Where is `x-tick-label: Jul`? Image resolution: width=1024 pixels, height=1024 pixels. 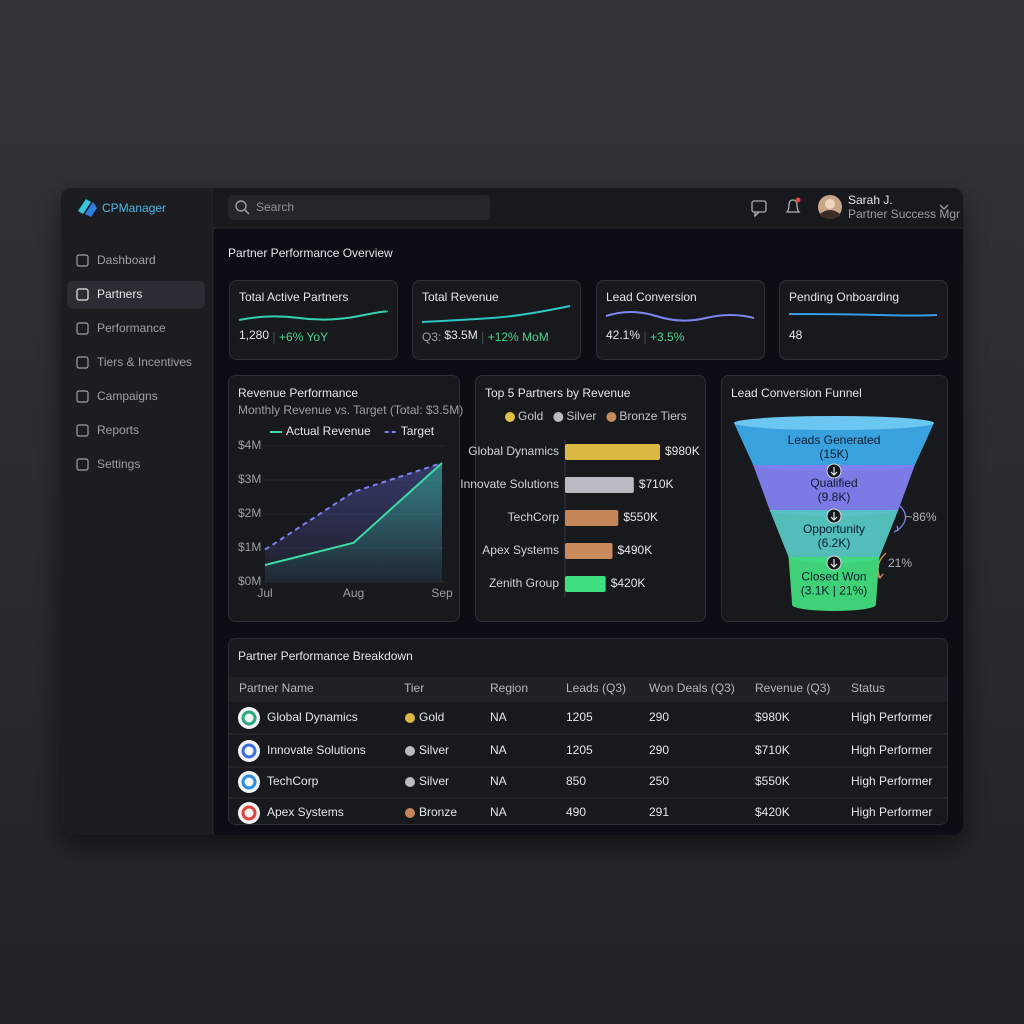
x-tick-label: Jul is located at coordinates (264, 593).